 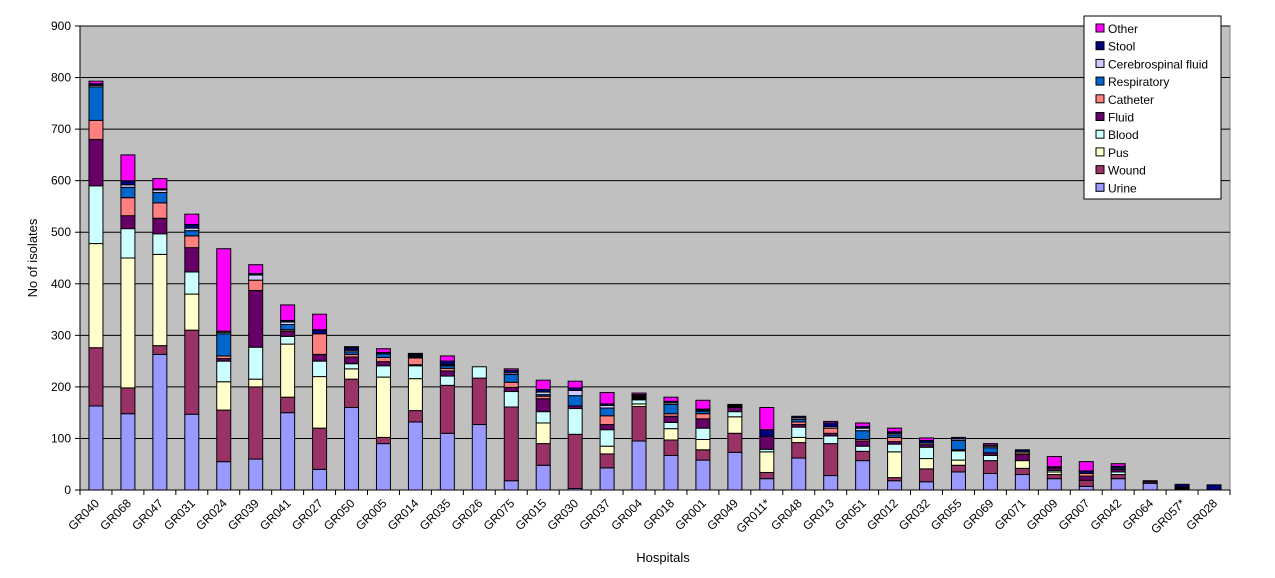 I want to click on bar-segment-cerebrospinal-fluid, so click(x=575, y=393).